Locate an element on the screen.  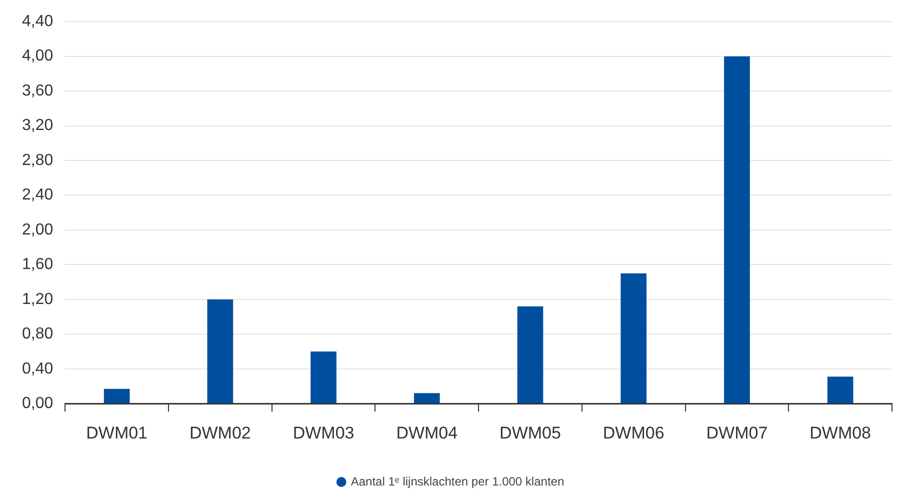
x-tick-label: DWM06 is located at coordinates (633, 432).